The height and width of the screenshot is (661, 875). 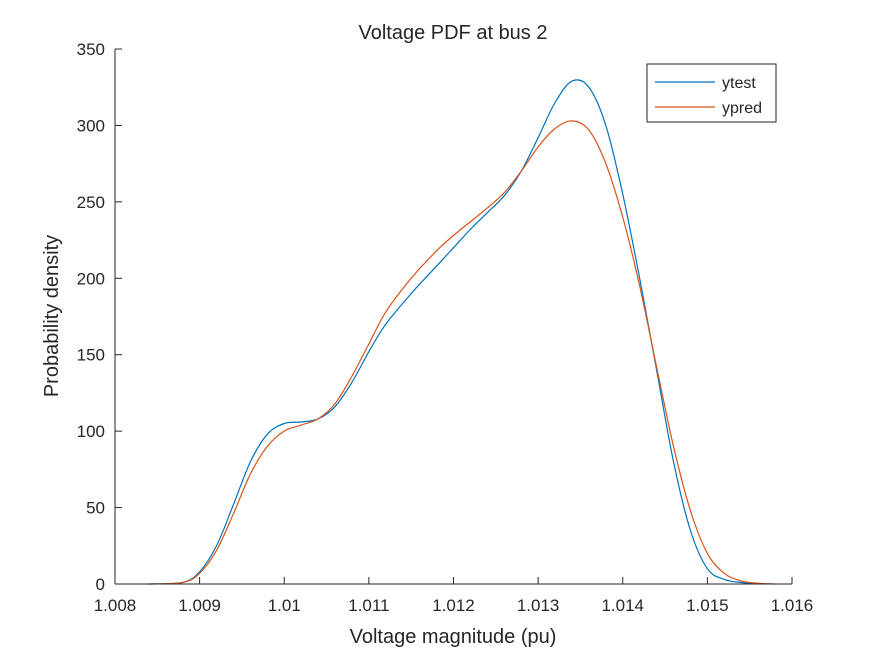 What do you see at coordinates (453, 605) in the screenshot?
I see `x-tick-label: 1.012` at bounding box center [453, 605].